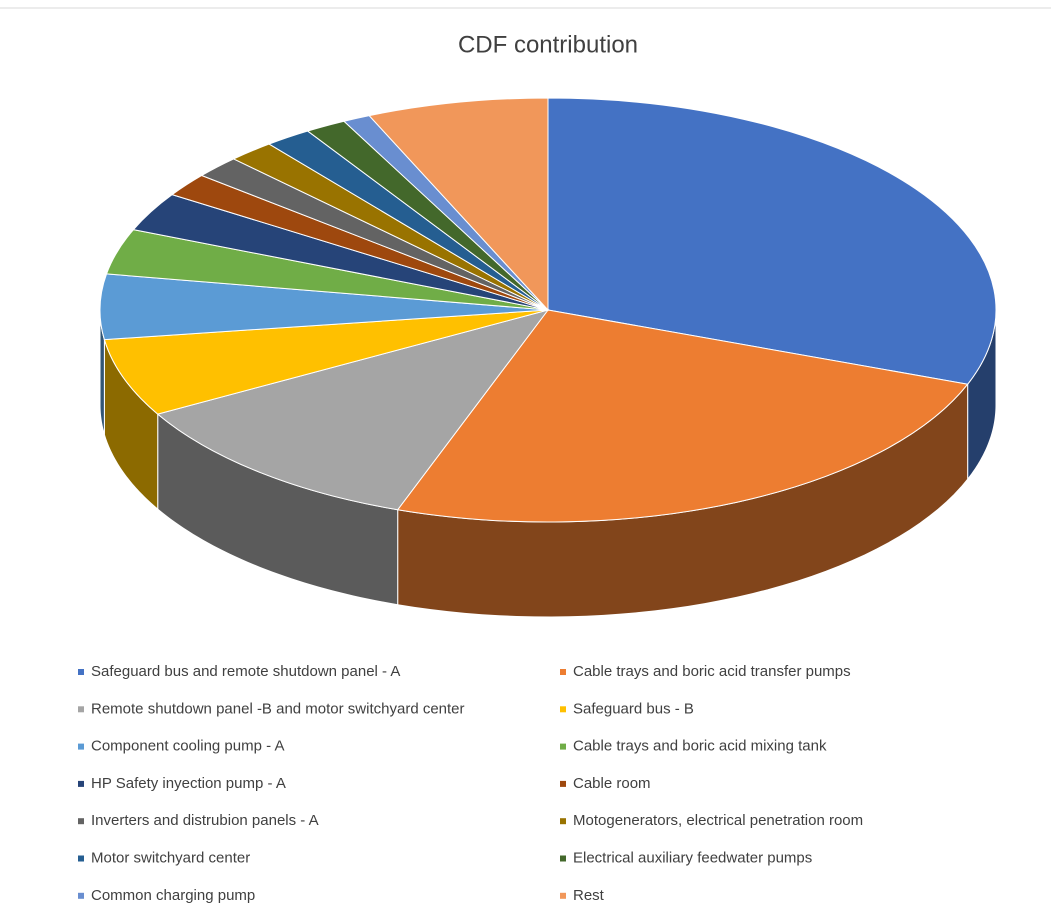 This screenshot has height=913, width=1051. What do you see at coordinates (633, 708) in the screenshot?
I see `legend-label: Safeguard bus - B` at bounding box center [633, 708].